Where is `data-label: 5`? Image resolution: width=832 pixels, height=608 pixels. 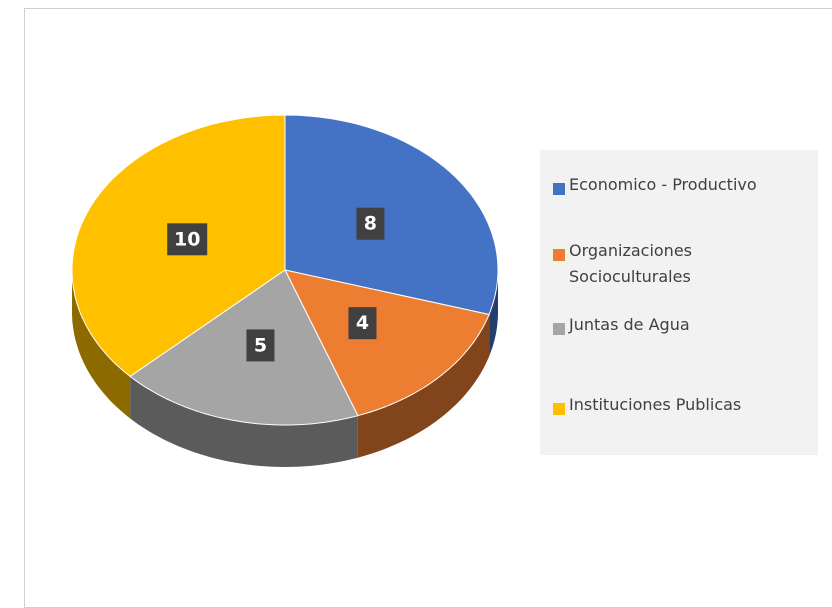 data-label: 5 is located at coordinates (260, 345).